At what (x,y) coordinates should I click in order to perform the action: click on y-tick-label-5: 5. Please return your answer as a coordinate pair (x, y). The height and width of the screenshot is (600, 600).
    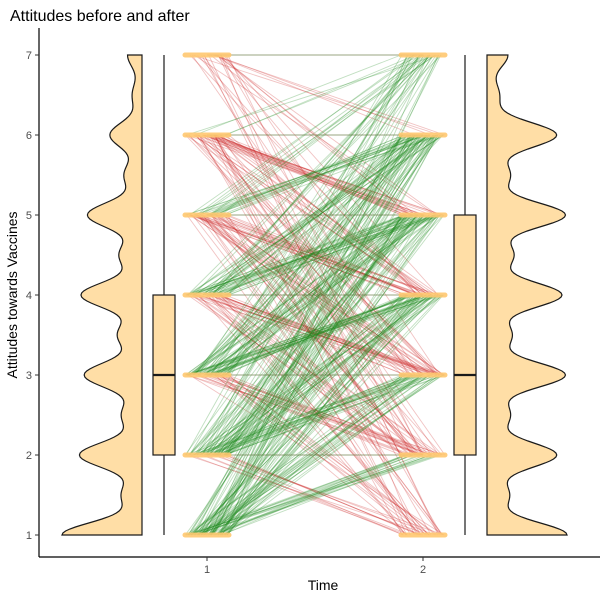
    Looking at the image, I should click on (29, 216).